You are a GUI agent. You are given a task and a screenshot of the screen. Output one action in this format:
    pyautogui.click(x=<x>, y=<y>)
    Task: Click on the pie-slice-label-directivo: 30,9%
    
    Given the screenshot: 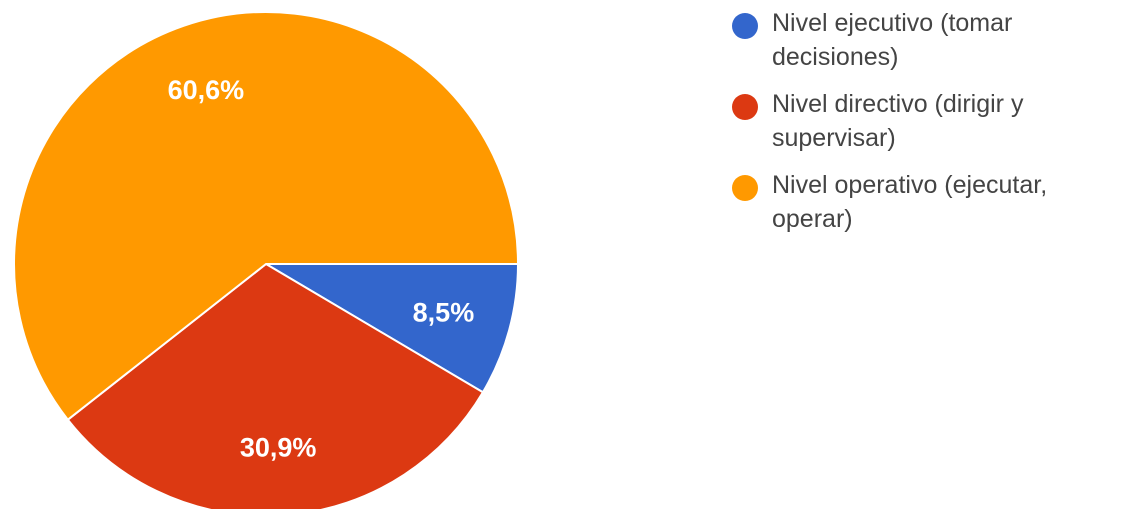 What is the action you would take?
    pyautogui.click(x=278, y=448)
    